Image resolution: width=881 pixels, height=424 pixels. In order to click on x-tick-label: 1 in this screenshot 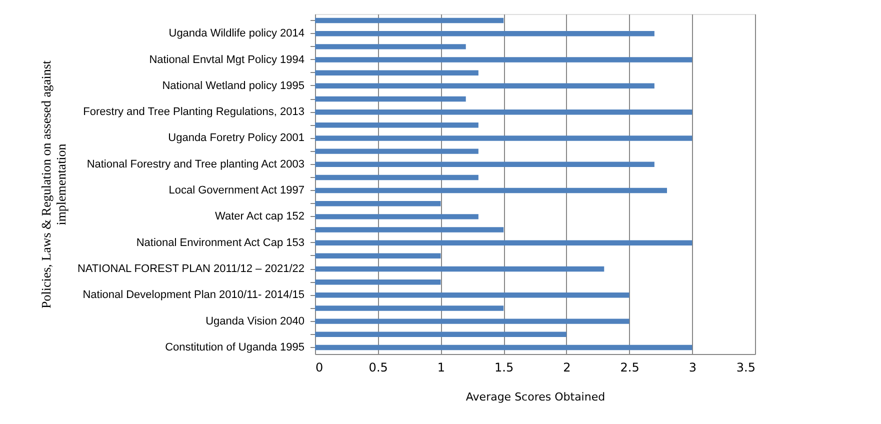, I will do `click(441, 367)`.